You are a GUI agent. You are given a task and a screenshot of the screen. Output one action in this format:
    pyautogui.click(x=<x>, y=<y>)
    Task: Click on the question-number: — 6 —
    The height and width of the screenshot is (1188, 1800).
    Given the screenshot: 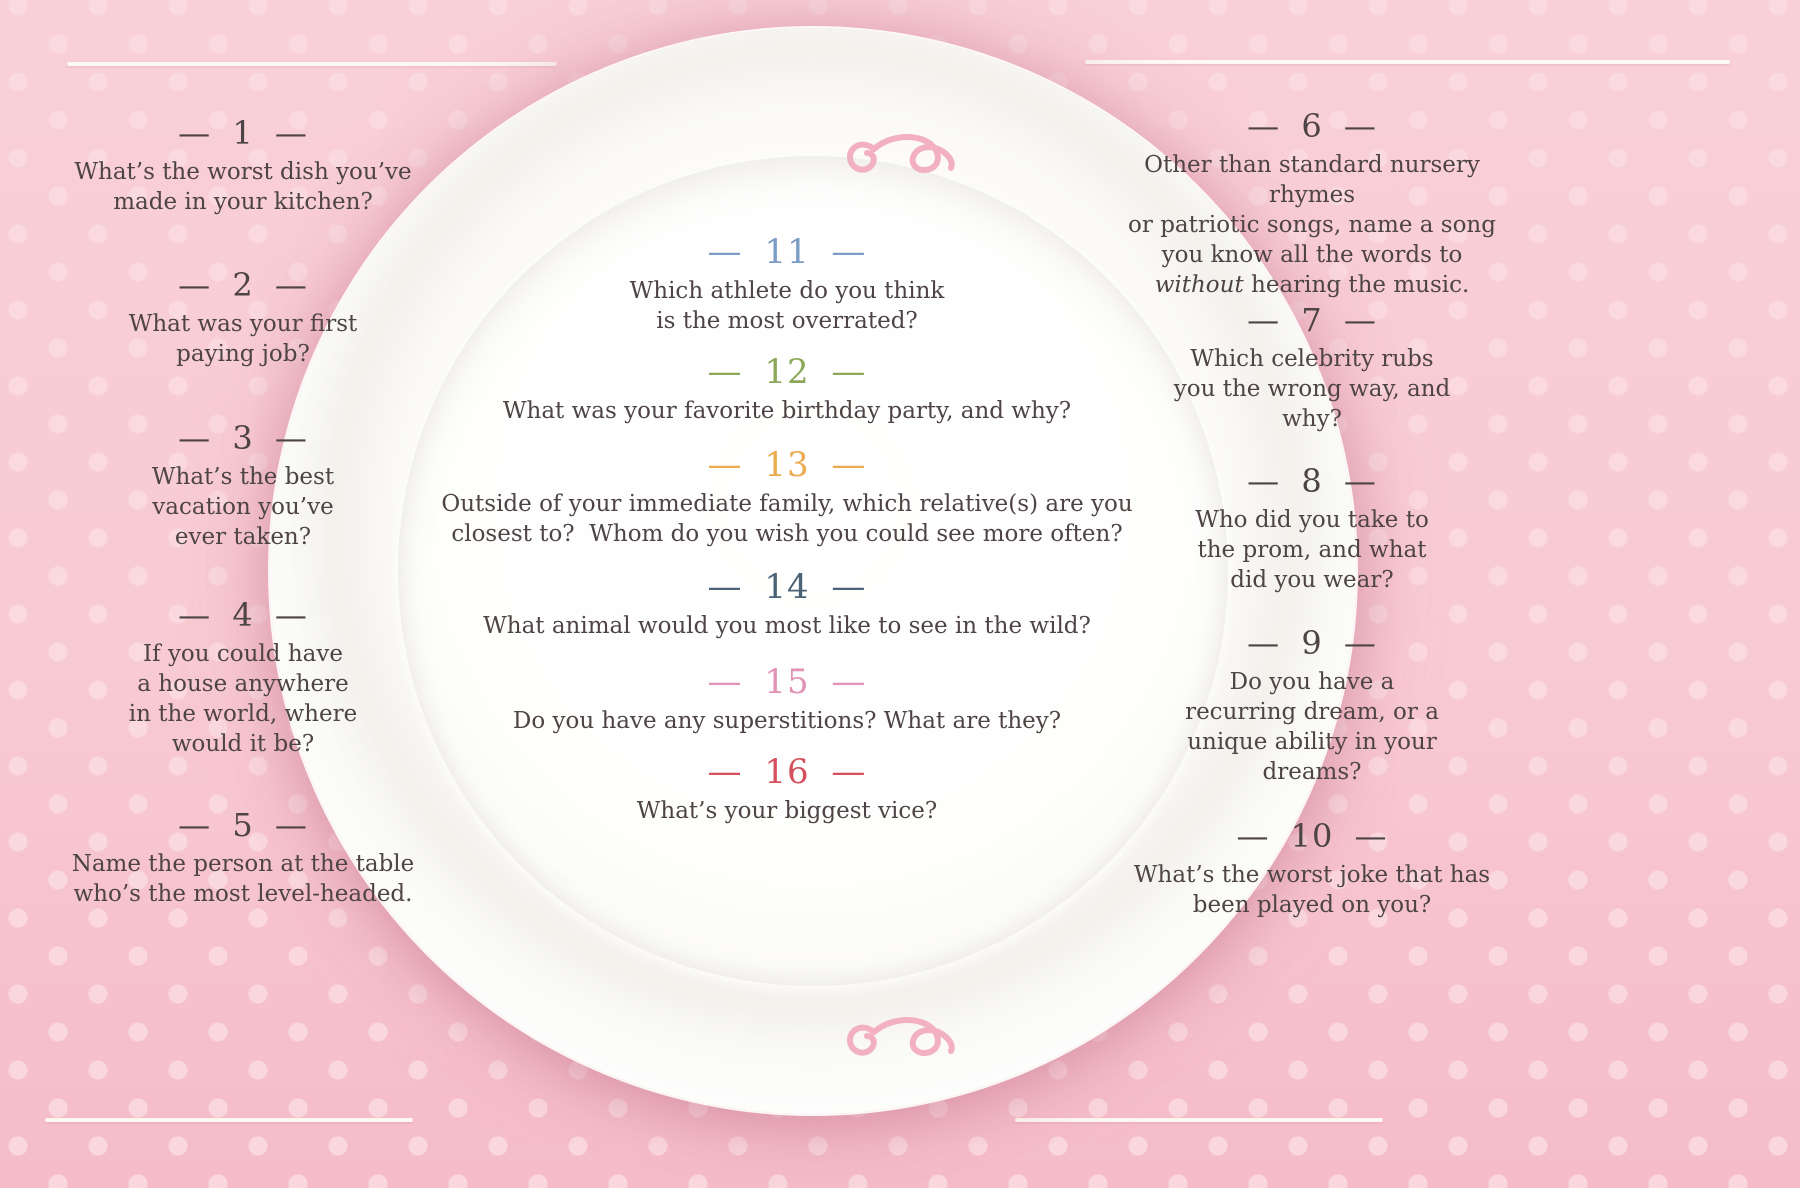 What is the action you would take?
    pyautogui.click(x=1312, y=126)
    